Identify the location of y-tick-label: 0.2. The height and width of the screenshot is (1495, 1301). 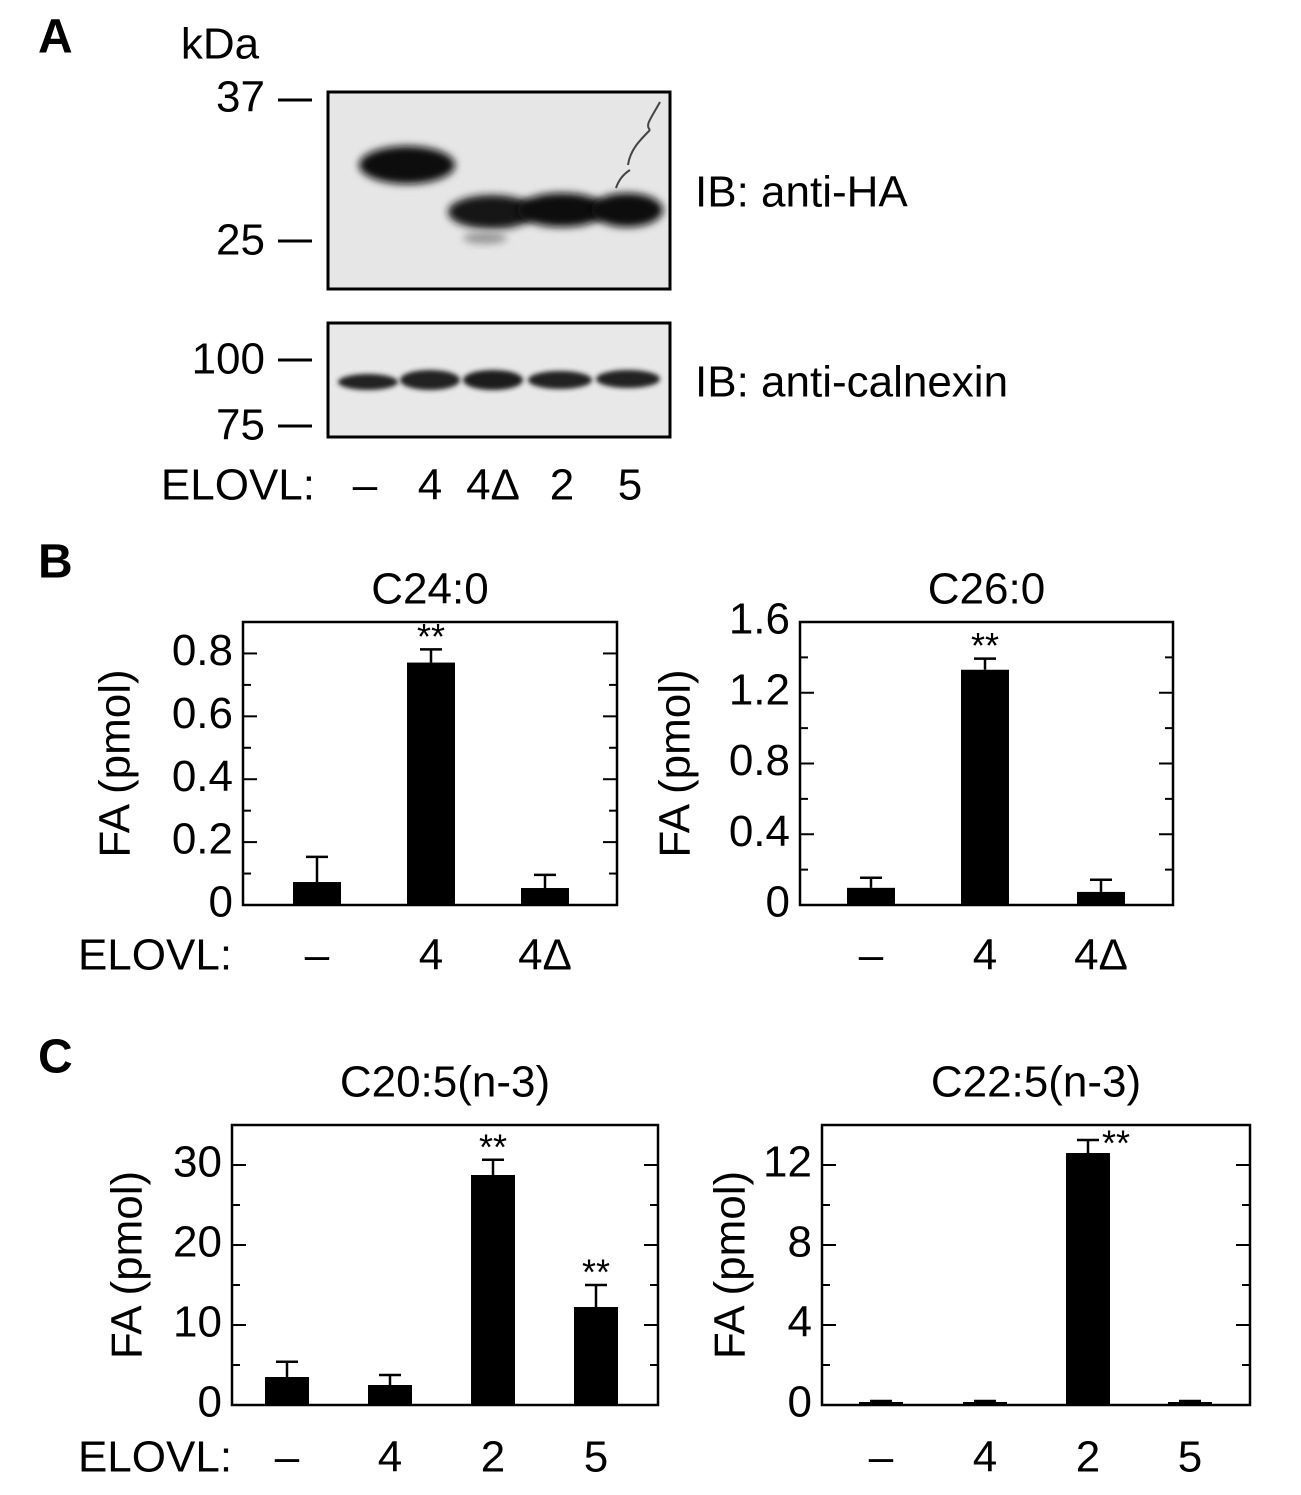
(202, 839).